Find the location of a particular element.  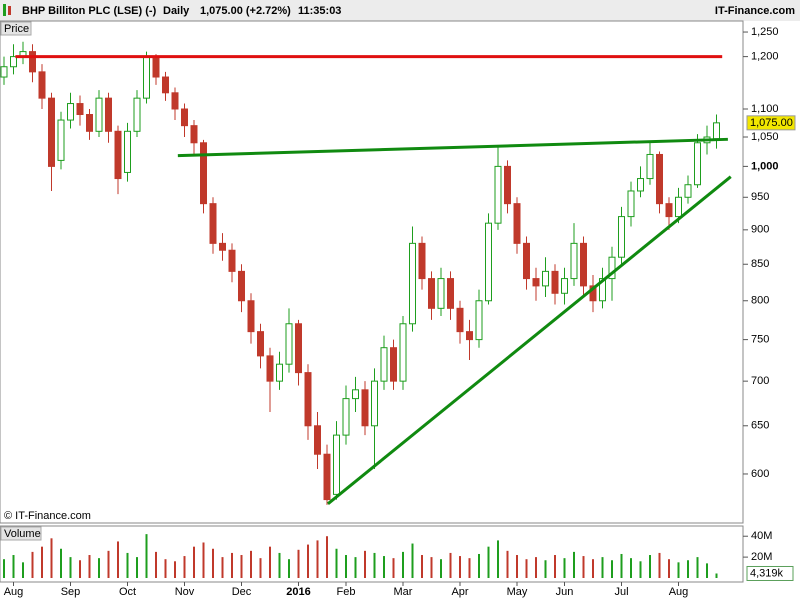

last-volume-label: 4,319k is located at coordinates (767, 573).